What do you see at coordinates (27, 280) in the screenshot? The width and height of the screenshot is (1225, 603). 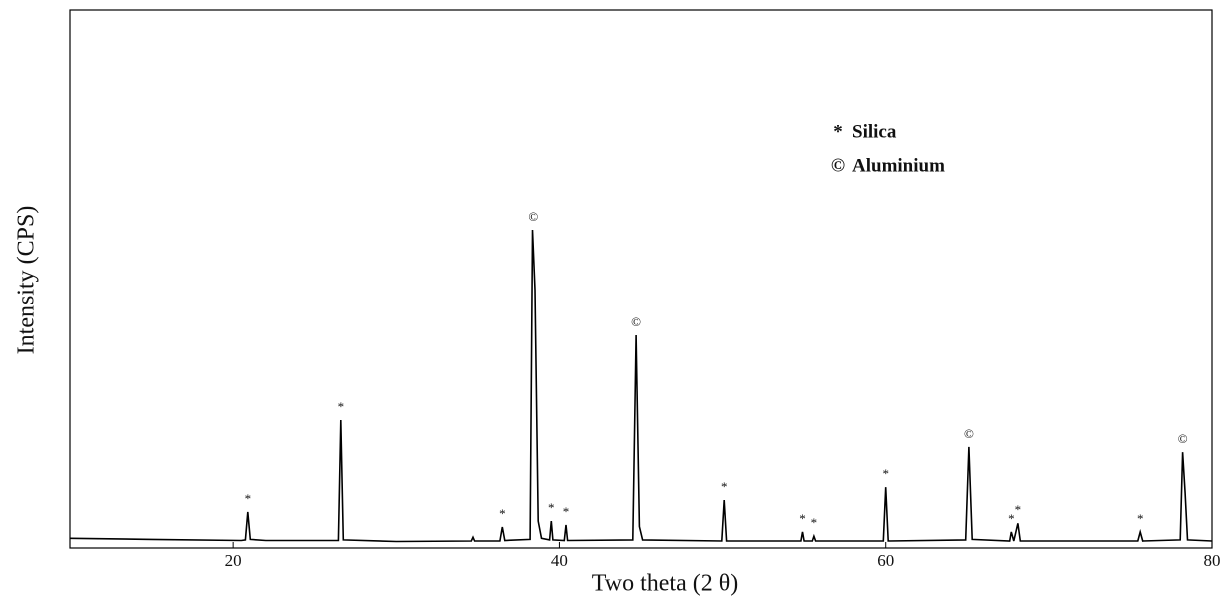 I see `y-axis-label: Intensity (CPS)` at bounding box center [27, 280].